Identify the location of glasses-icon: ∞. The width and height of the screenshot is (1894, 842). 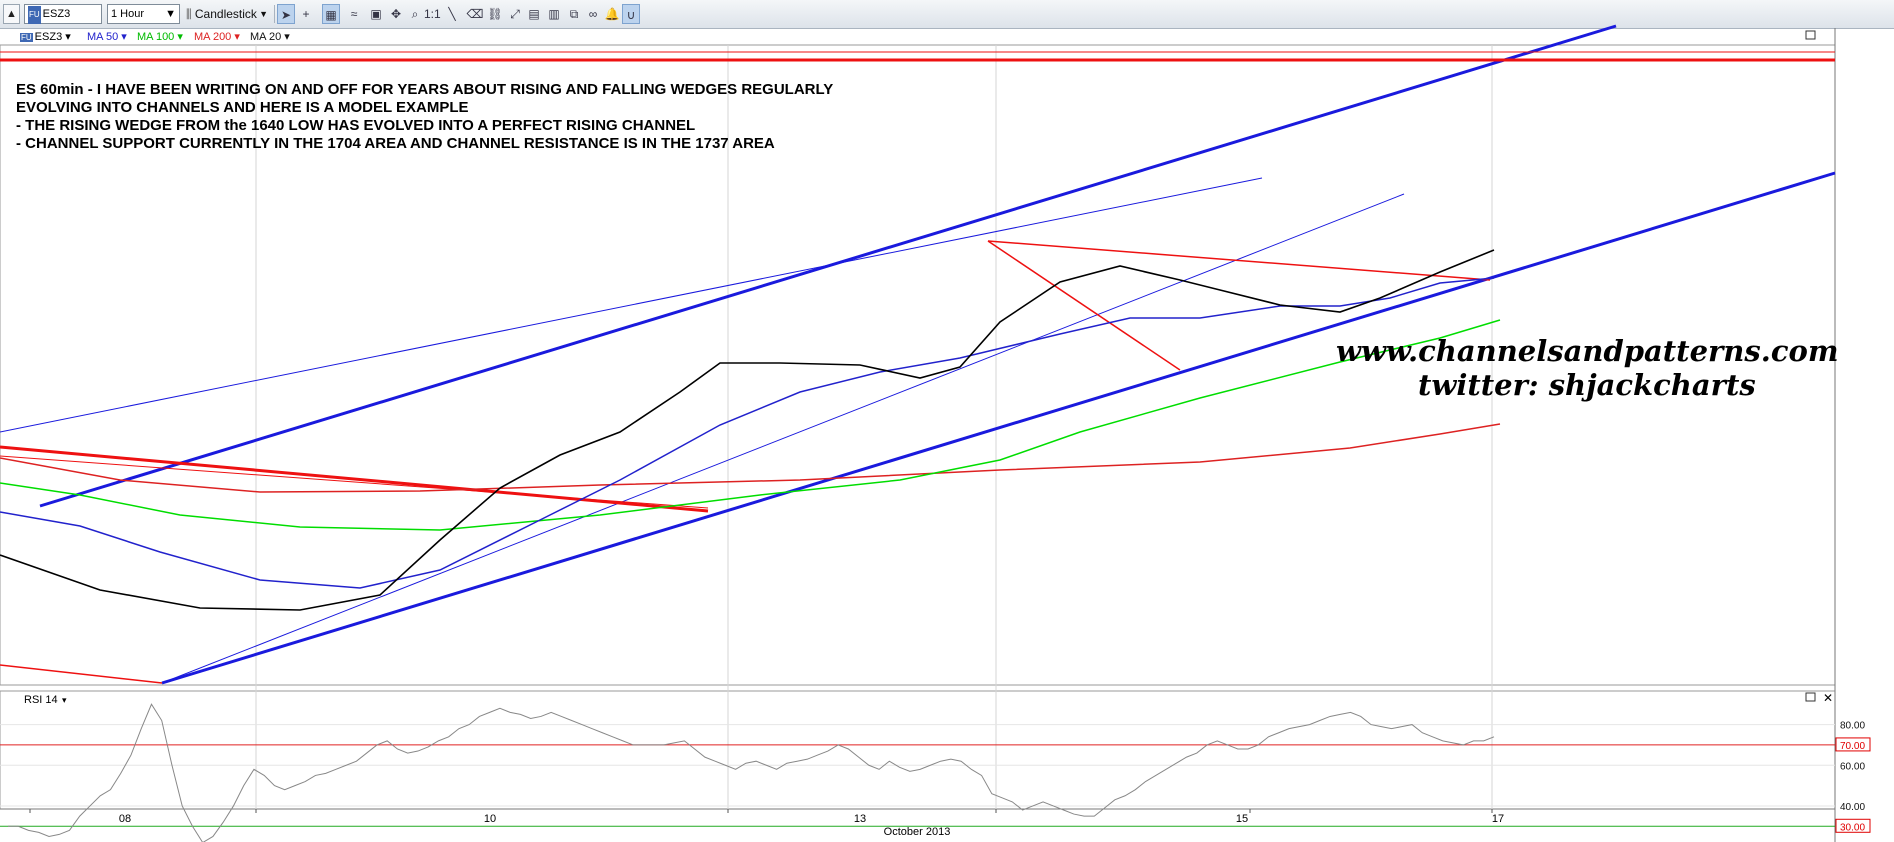
(593, 14).